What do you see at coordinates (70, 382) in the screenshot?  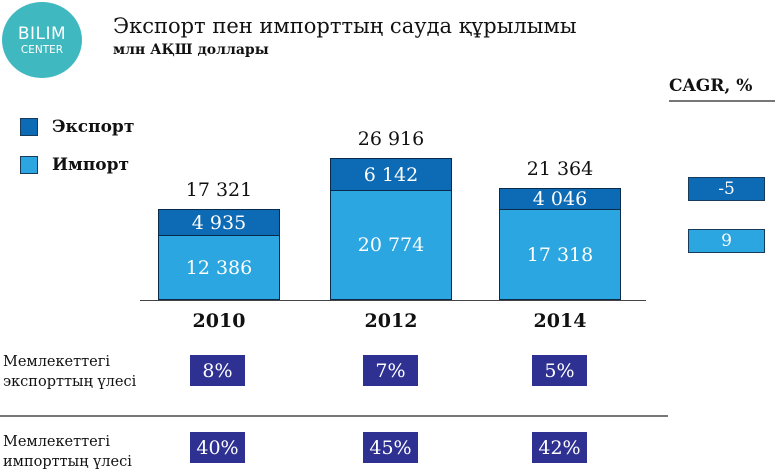 I see `export-share-label-line2: экспорттың үлесі` at bounding box center [70, 382].